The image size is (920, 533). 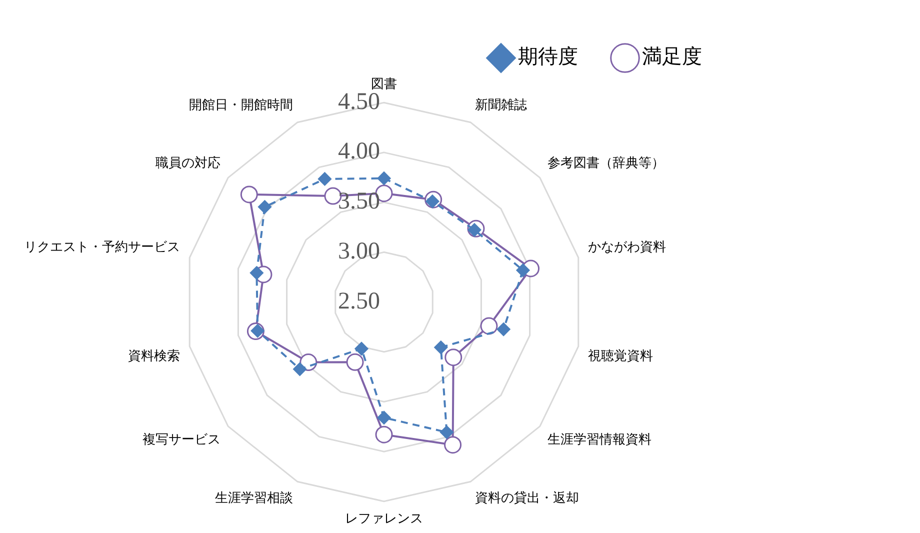 What do you see at coordinates (526, 498) in the screenshot?
I see `spoke-label: 資料の貸出・返却` at bounding box center [526, 498].